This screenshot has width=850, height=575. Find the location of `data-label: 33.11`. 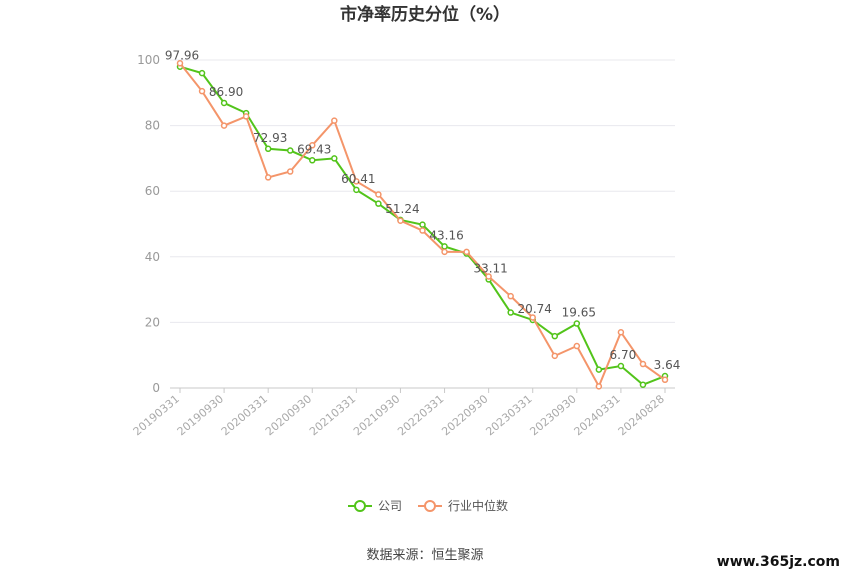

data-label: 33.11 is located at coordinates (490, 268).